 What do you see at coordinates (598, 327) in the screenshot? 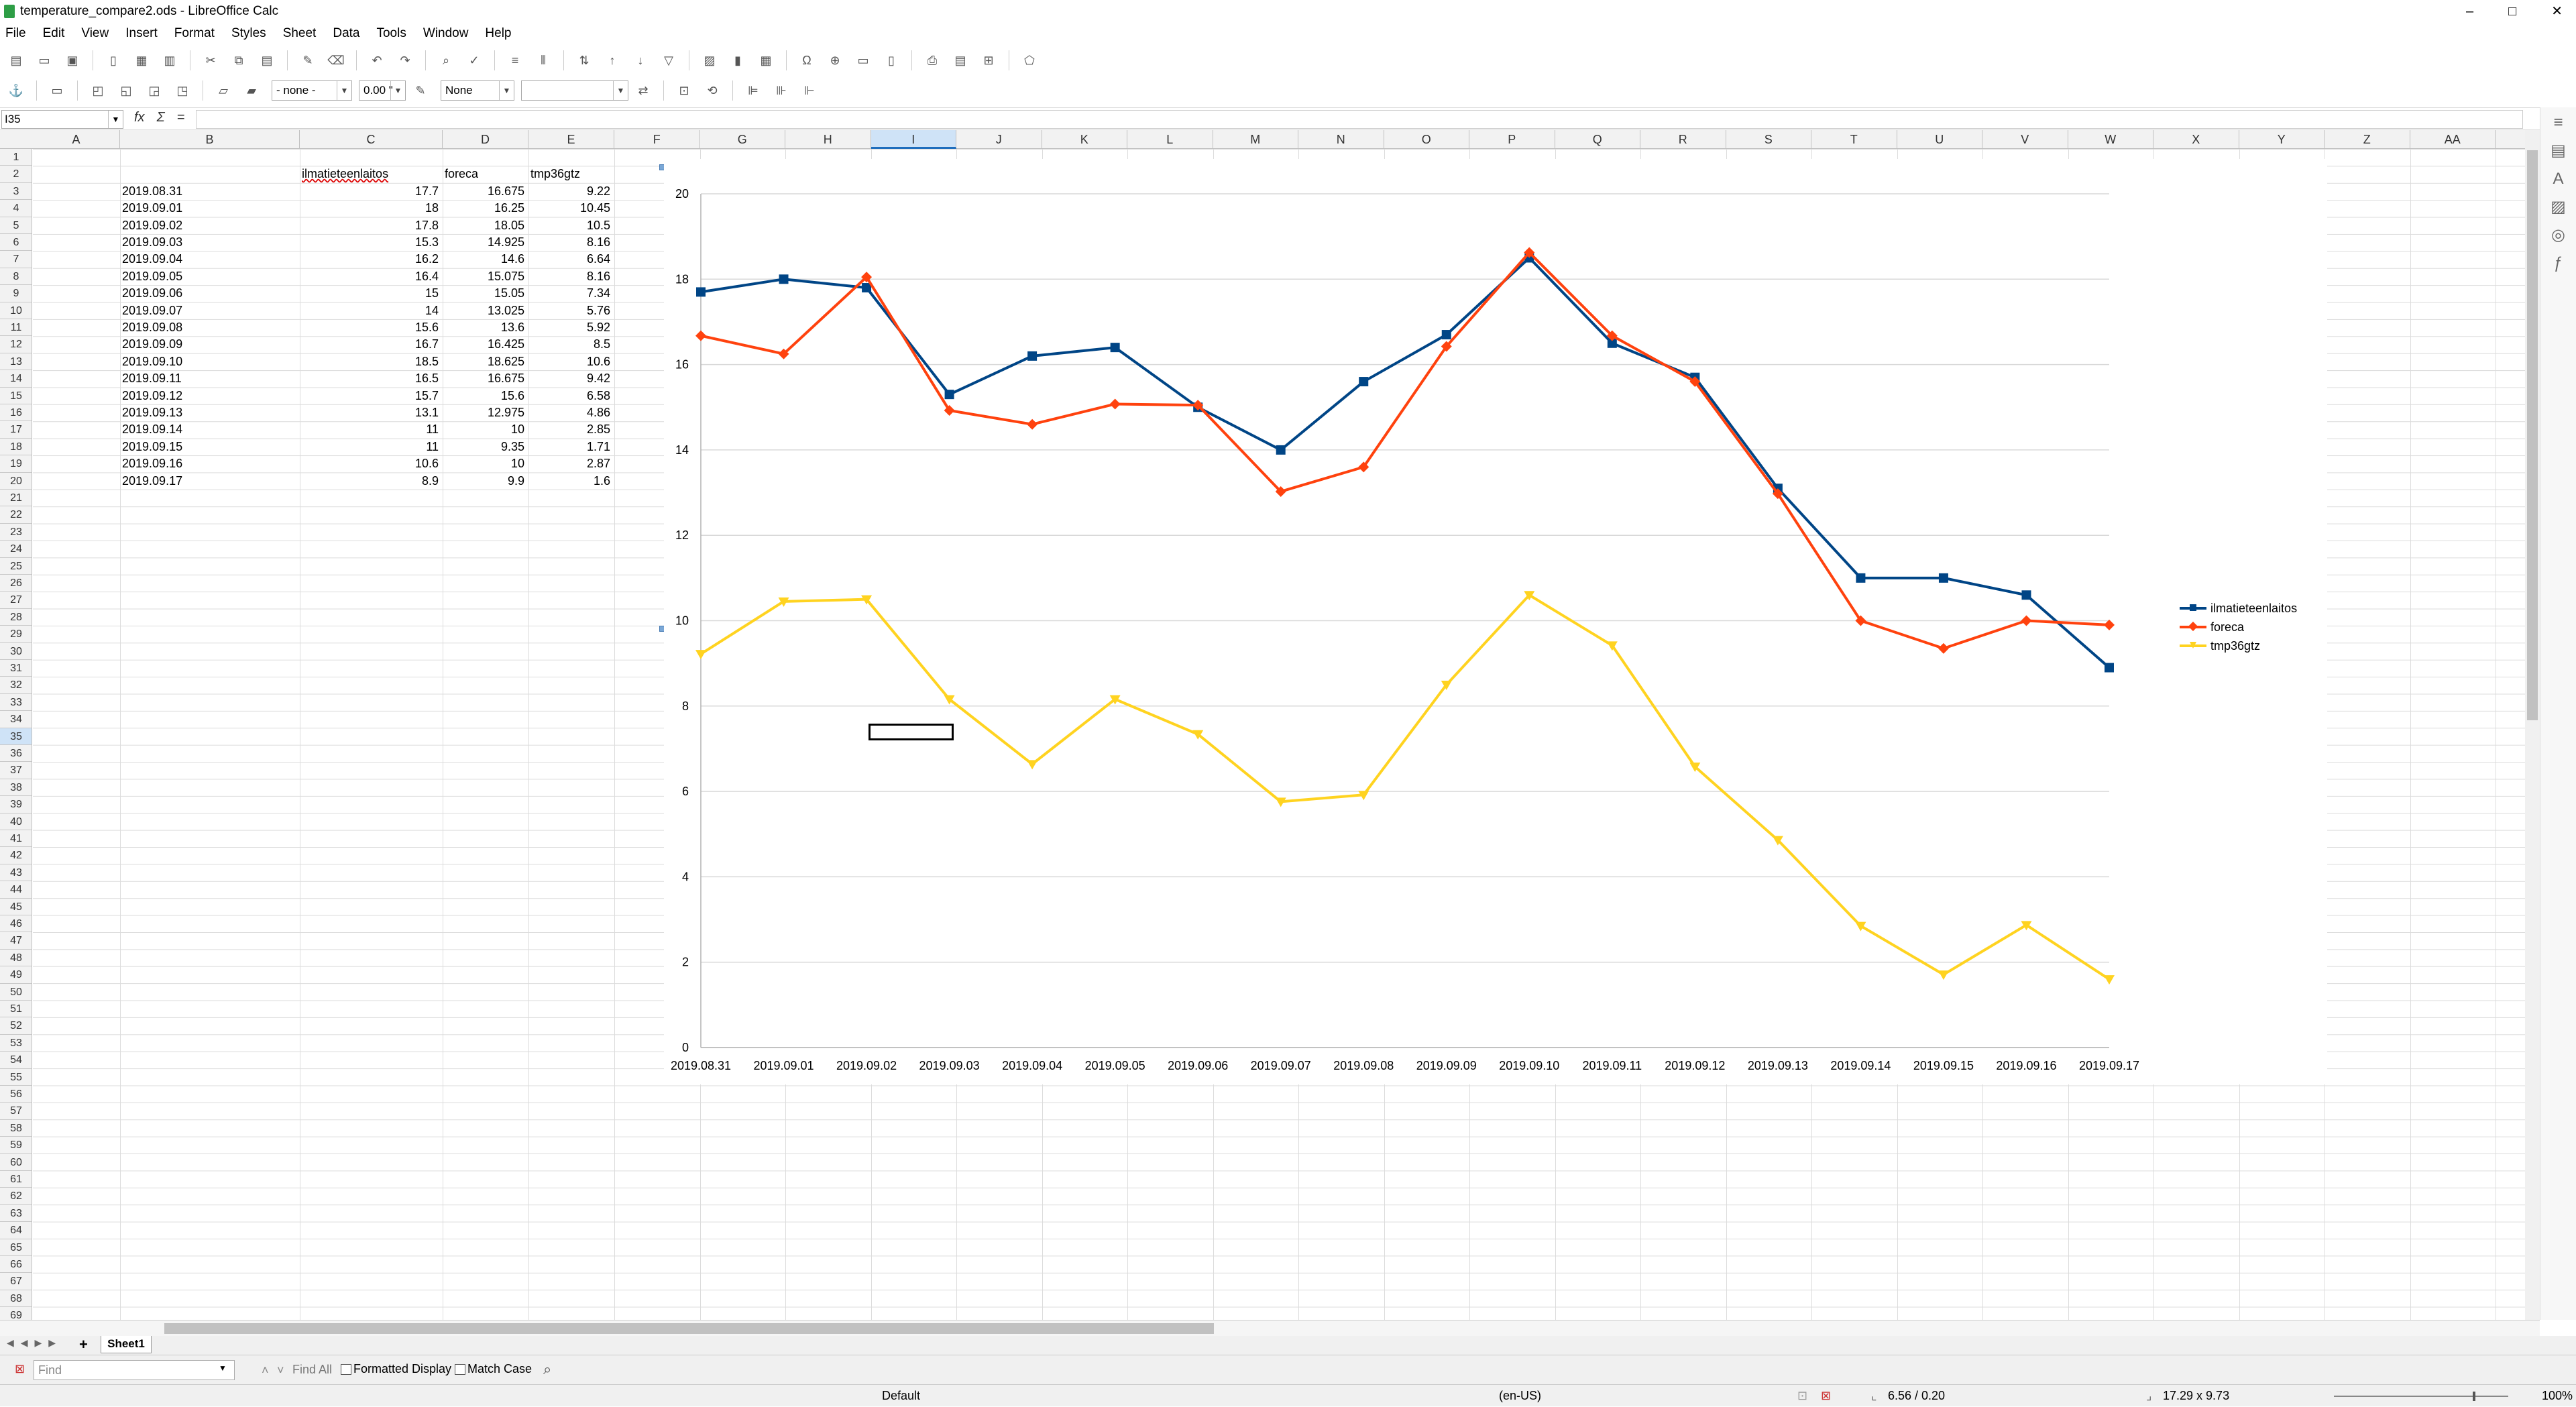
I see `cell-e11: 5.92` at bounding box center [598, 327].